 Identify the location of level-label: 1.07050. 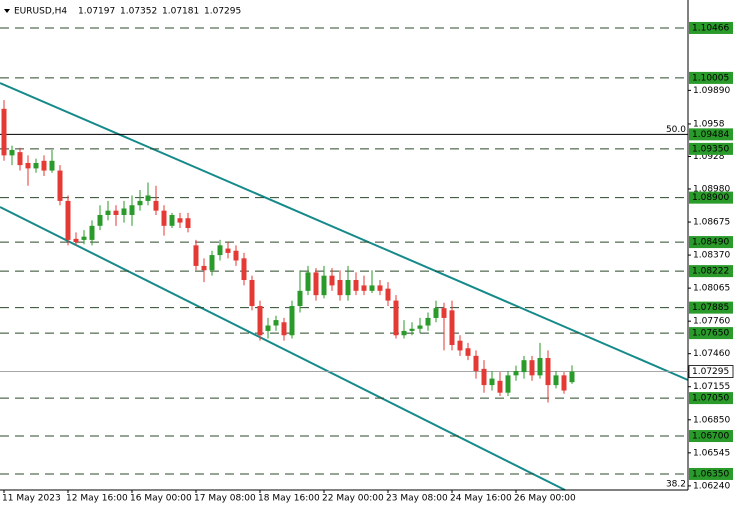
(710, 399).